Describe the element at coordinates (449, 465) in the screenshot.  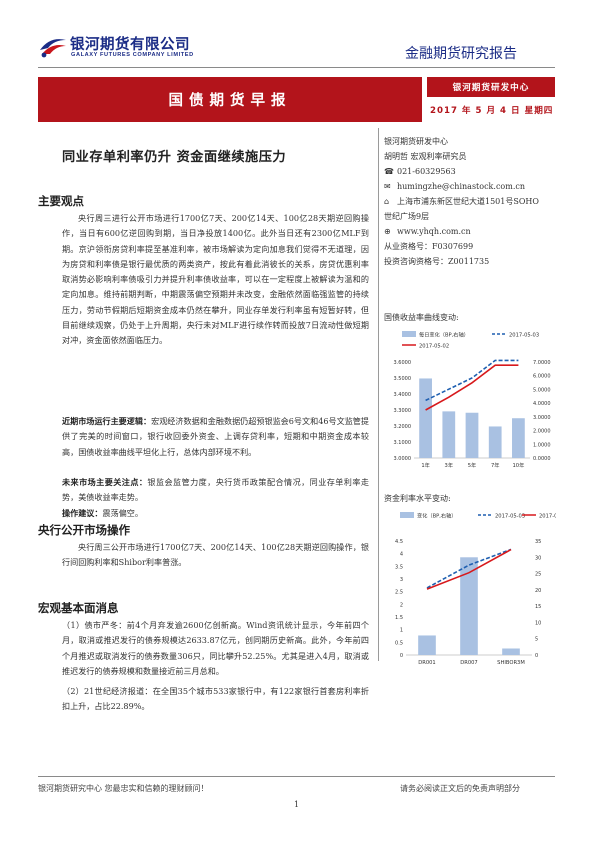
I see `x-tick-label: 3年` at that location.